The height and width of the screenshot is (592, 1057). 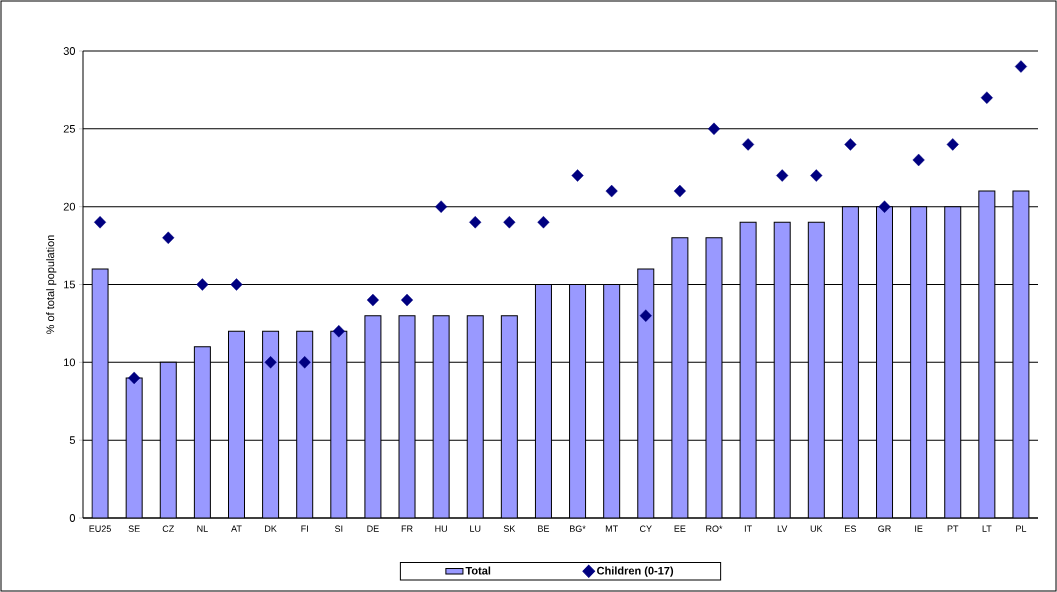 I want to click on x-tick-label: IE, so click(x=919, y=528).